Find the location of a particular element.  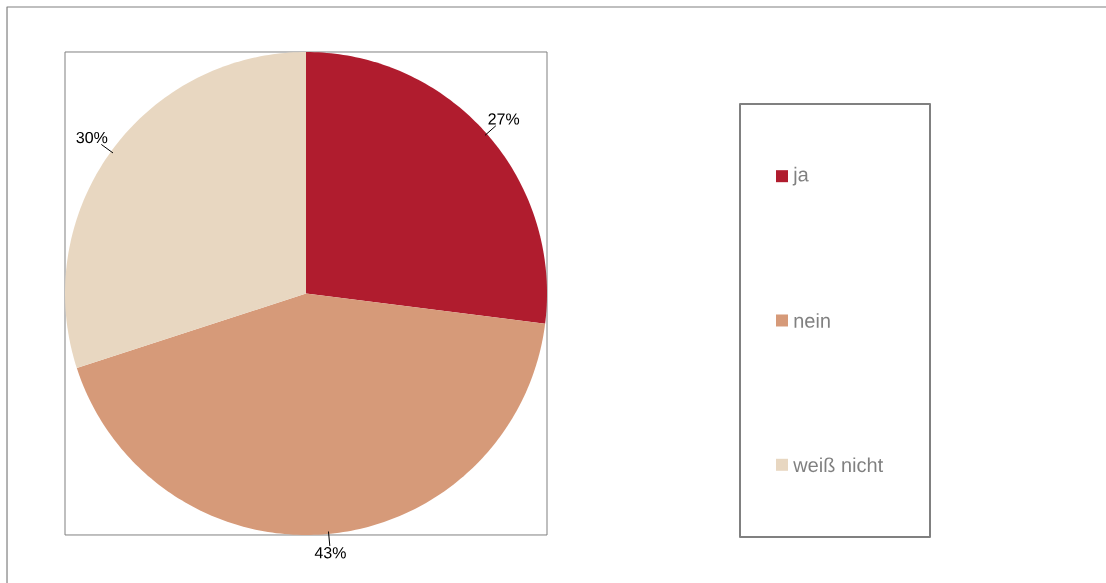

data-label: 43% is located at coordinates (330, 553).